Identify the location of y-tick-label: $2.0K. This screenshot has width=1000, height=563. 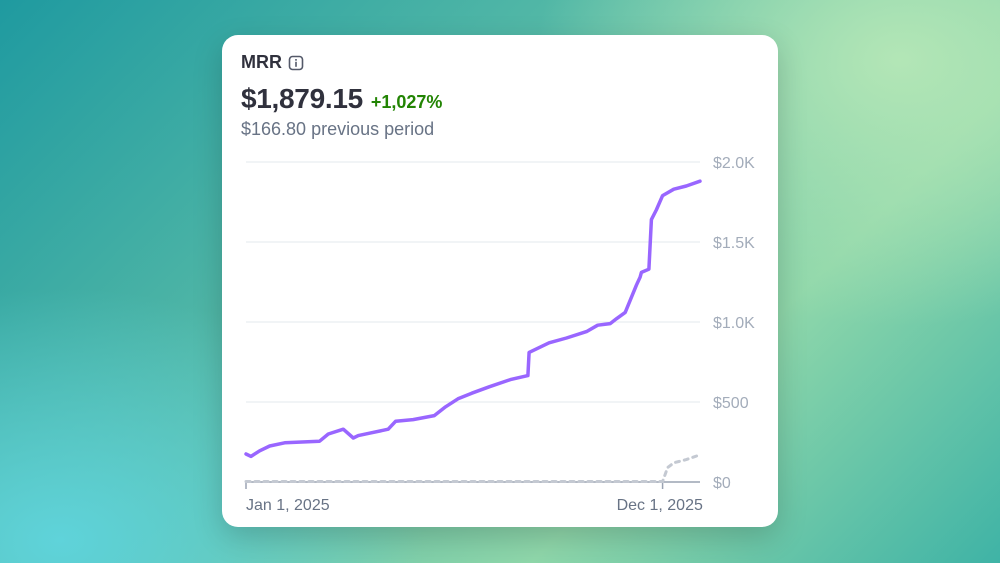
(734, 163).